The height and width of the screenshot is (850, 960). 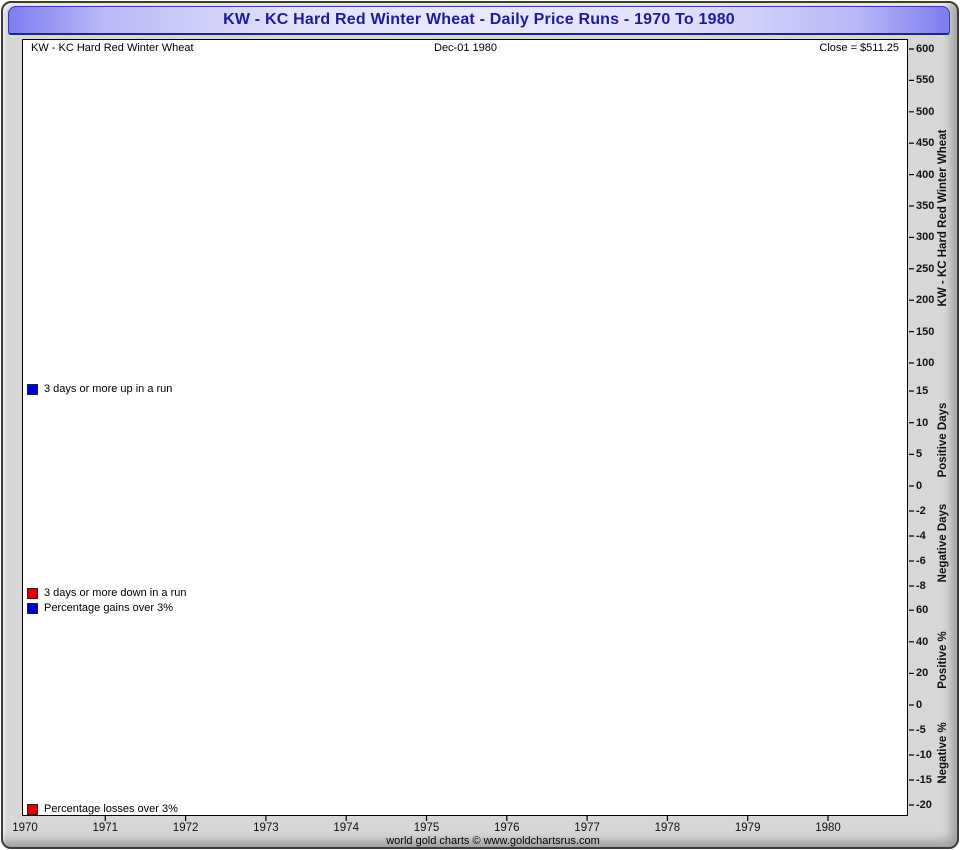 I want to click on y-tick-label: 20, so click(x=922, y=673).